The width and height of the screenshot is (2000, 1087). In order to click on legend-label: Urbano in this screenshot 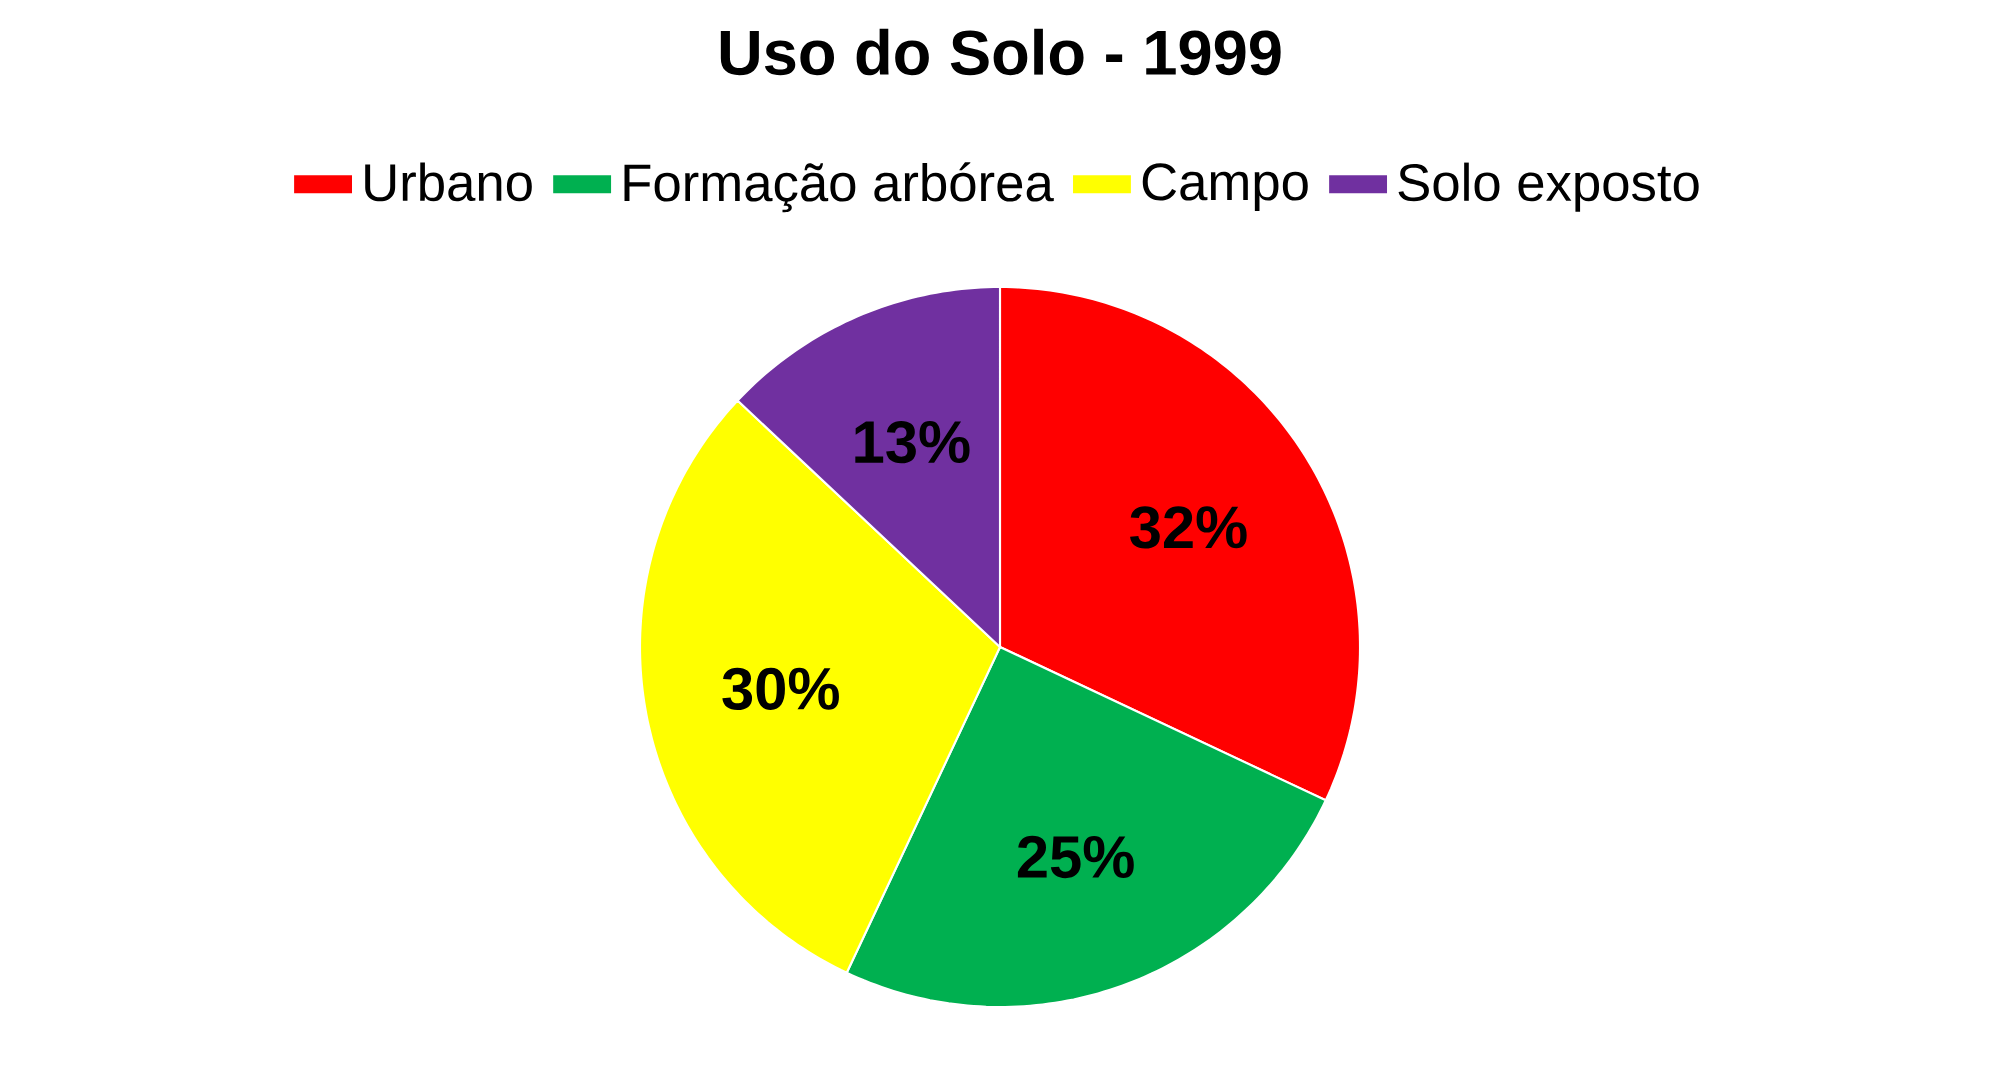, I will do `click(448, 182)`.